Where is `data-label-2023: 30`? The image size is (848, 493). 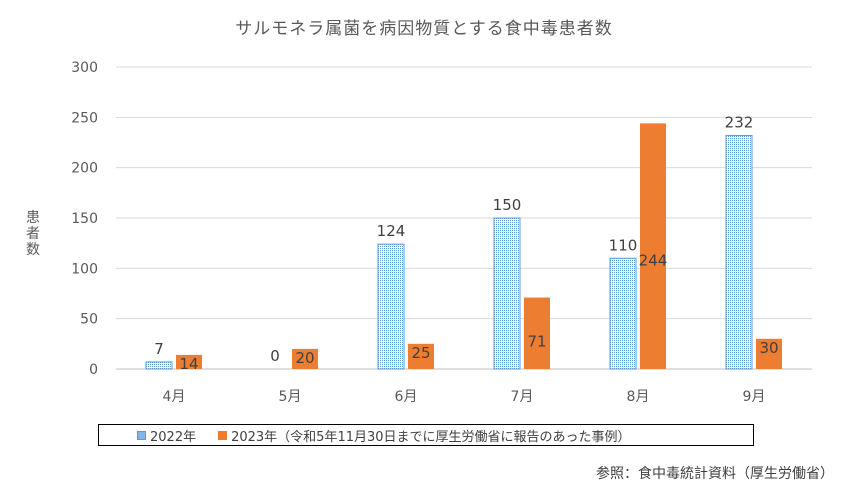
data-label-2023: 30 is located at coordinates (768, 348).